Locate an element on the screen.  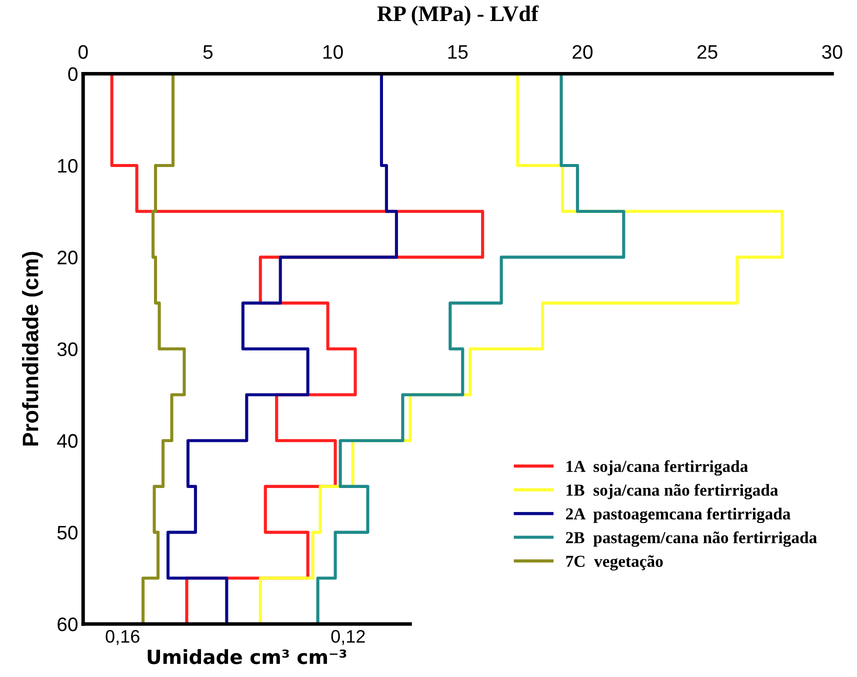
legend-label: 2A pastoagemcana fertirrigada is located at coordinates (678, 516).